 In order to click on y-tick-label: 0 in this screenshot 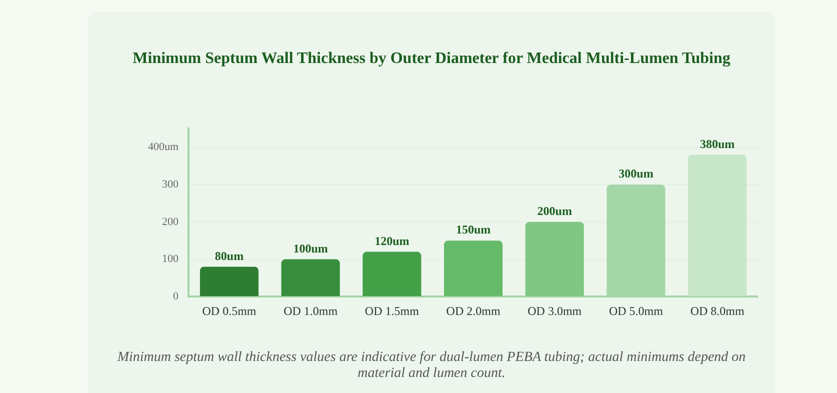, I will do `click(176, 296)`.